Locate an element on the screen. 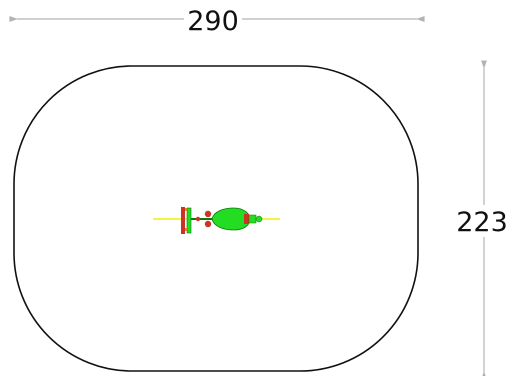  left-bracket-tab-top is located at coordinates (186, 209).